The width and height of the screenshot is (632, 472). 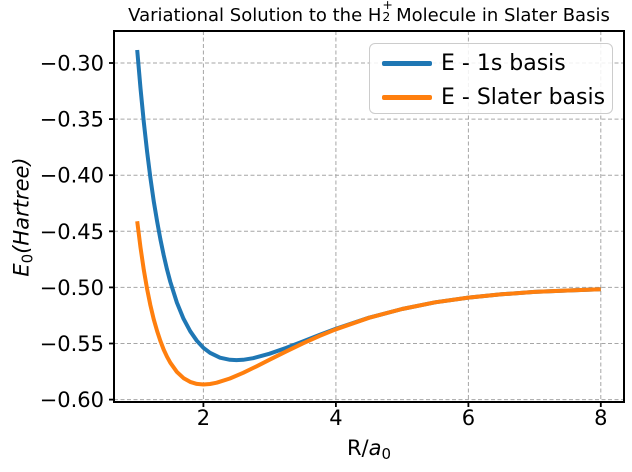 I want to click on formula-subsup: +2, so click(x=387, y=12).